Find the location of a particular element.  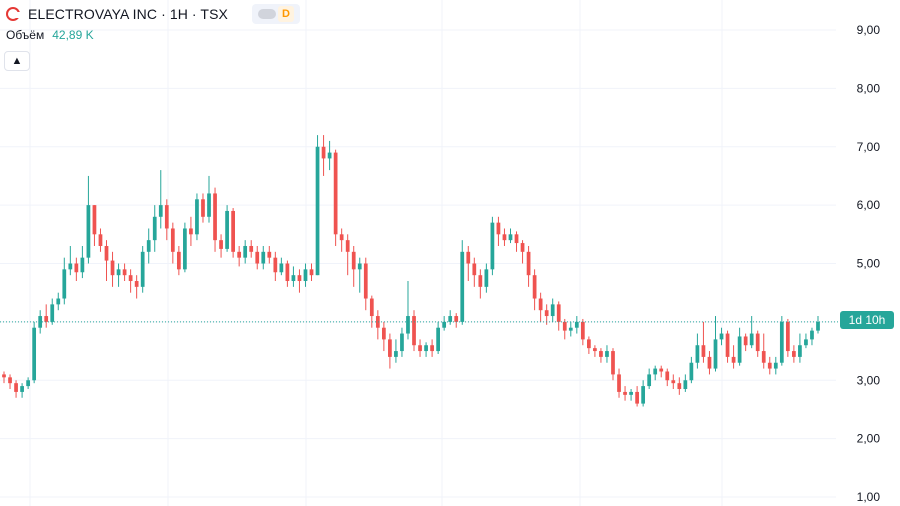

y-tick-label: 3,00 is located at coordinates (869, 380).